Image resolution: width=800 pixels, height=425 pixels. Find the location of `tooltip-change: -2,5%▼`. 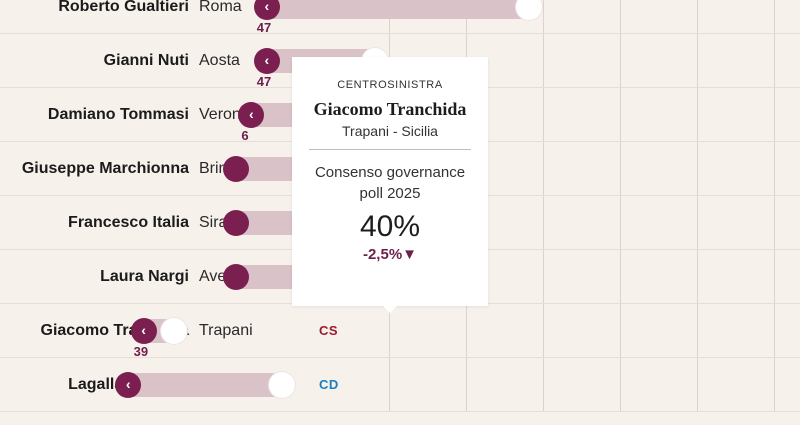

tooltip-change: -2,5%▼ is located at coordinates (390, 254).